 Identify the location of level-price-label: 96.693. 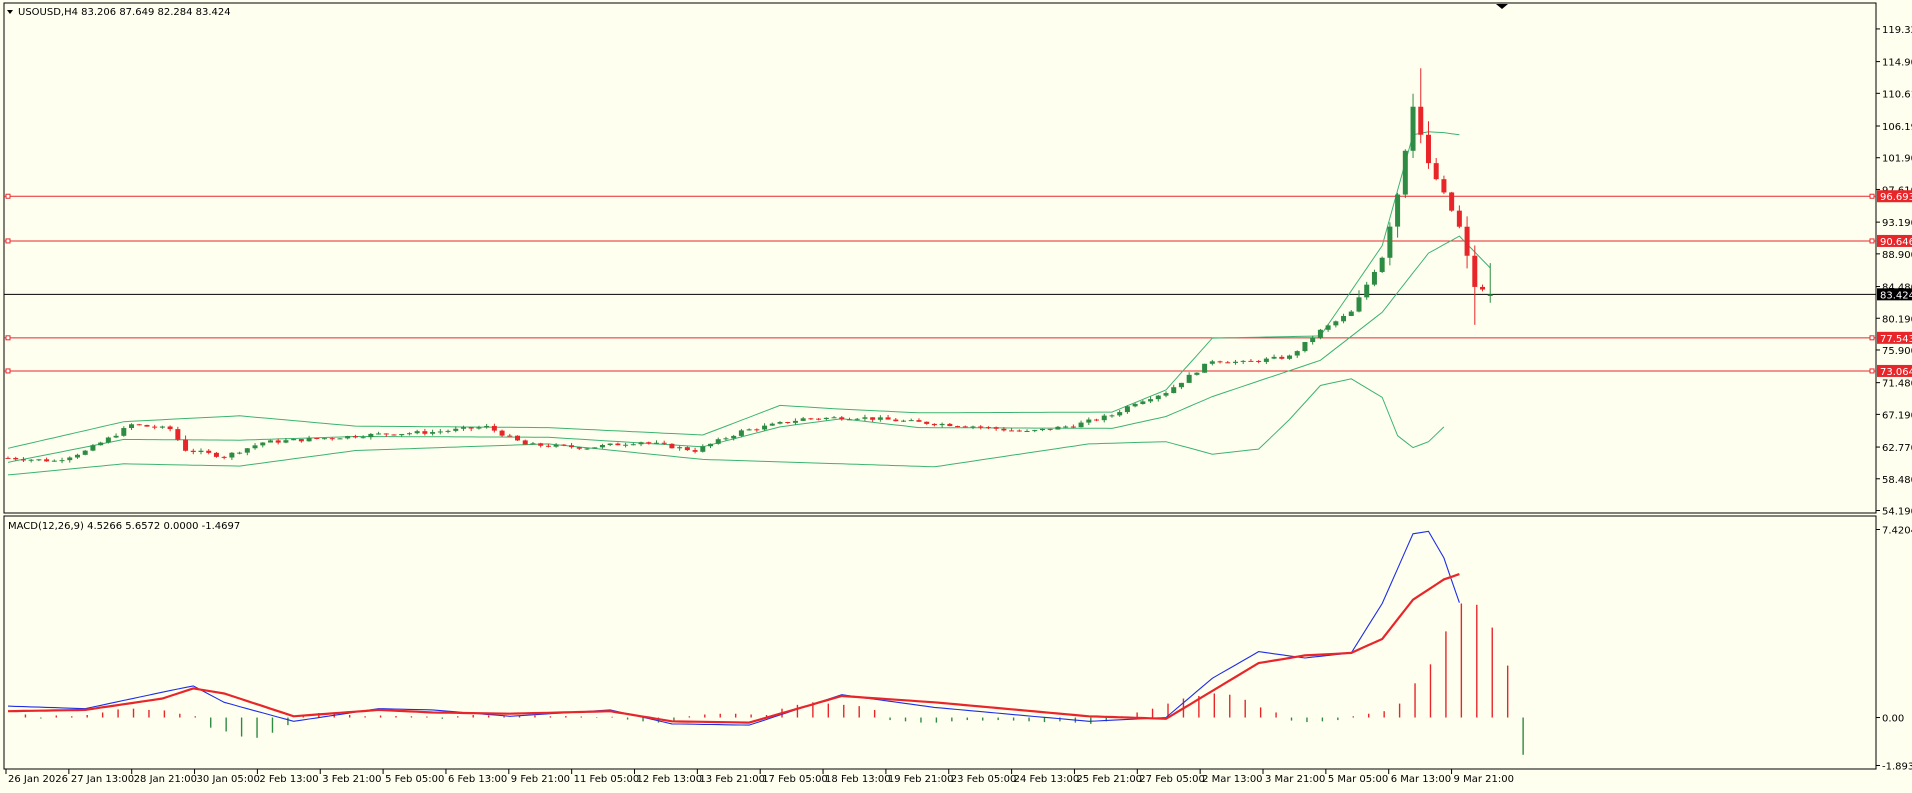
(1896, 197).